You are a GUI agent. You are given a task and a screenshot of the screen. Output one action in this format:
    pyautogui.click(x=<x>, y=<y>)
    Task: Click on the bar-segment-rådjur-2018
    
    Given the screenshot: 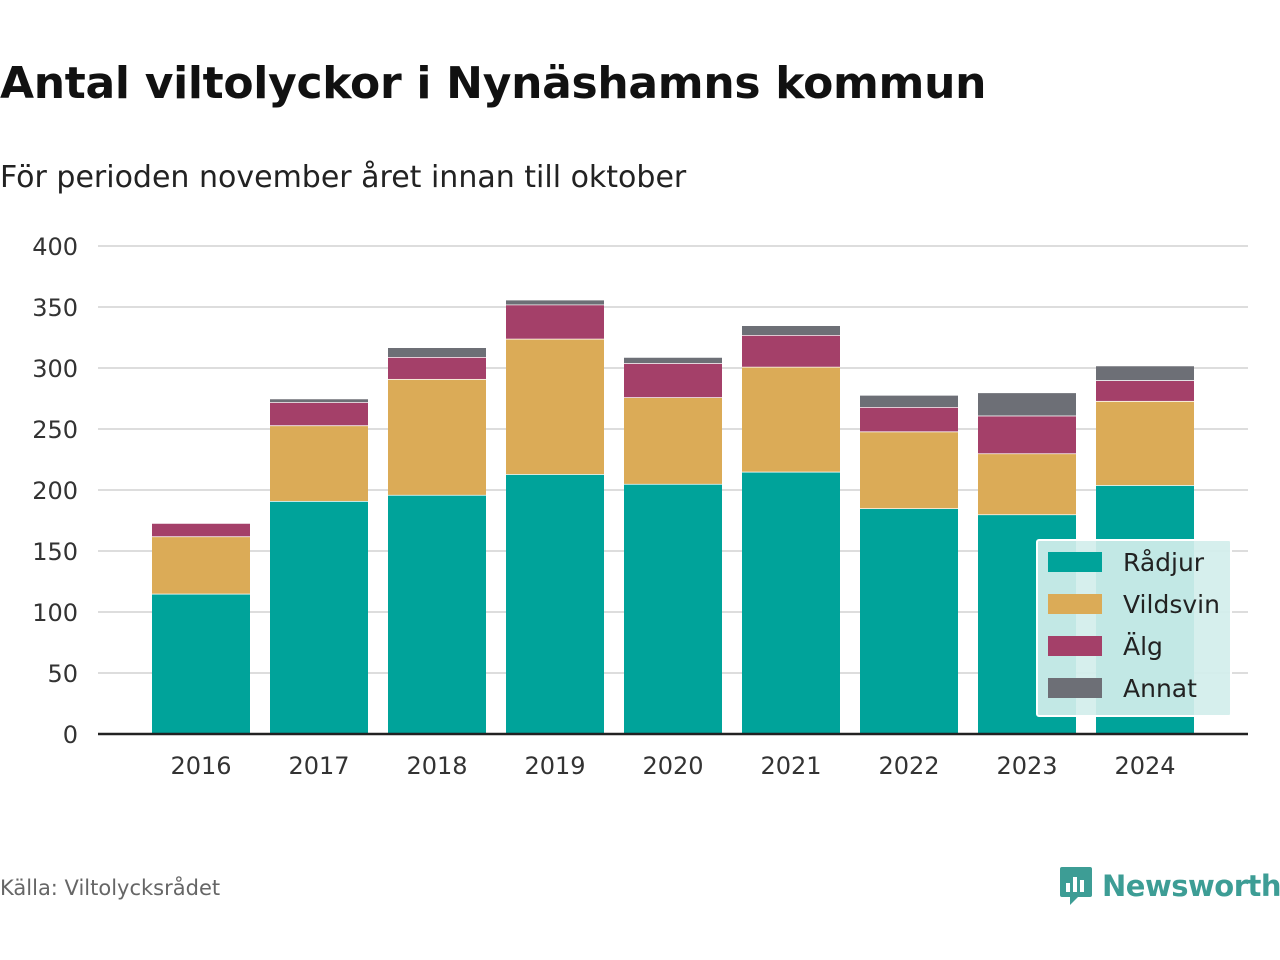 What is the action you would take?
    pyautogui.click(x=437, y=614)
    